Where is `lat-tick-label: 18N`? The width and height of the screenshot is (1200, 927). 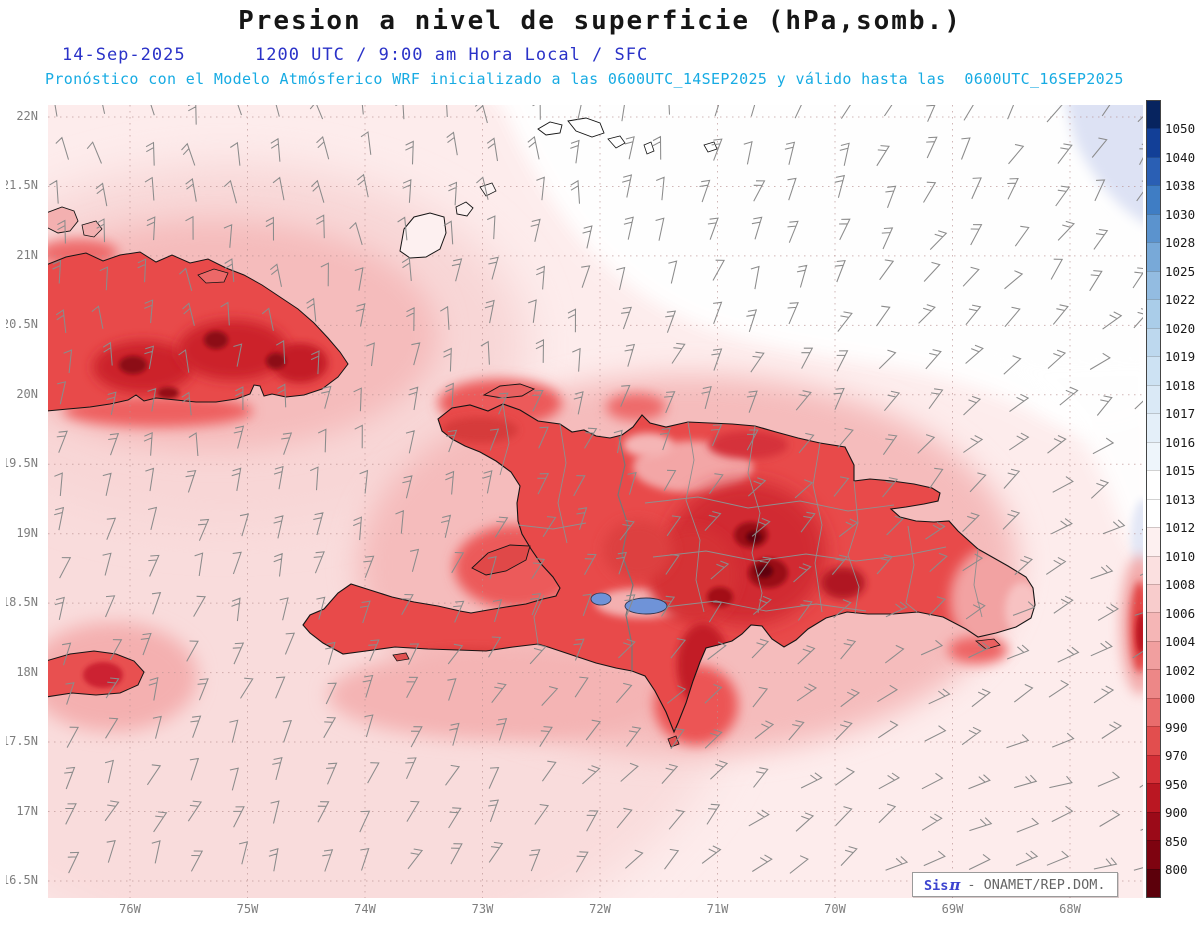
lat-tick-label: 18N is located at coordinates (27, 671).